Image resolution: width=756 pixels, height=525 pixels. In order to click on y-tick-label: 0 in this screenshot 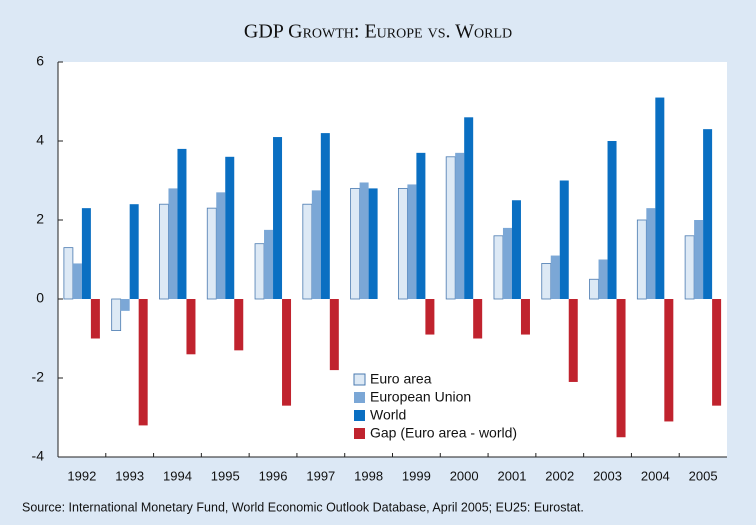, I will do `click(40, 298)`.